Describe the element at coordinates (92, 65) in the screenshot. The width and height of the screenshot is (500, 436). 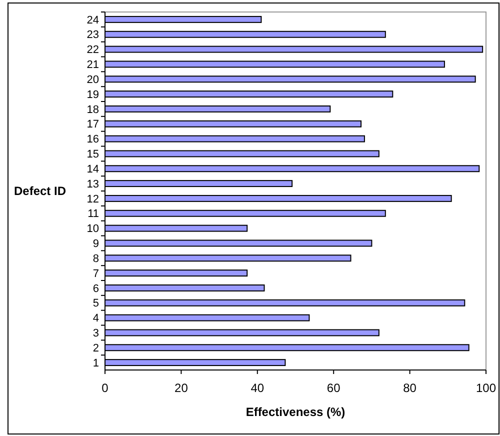
I see `y-tick-label: 21` at that location.